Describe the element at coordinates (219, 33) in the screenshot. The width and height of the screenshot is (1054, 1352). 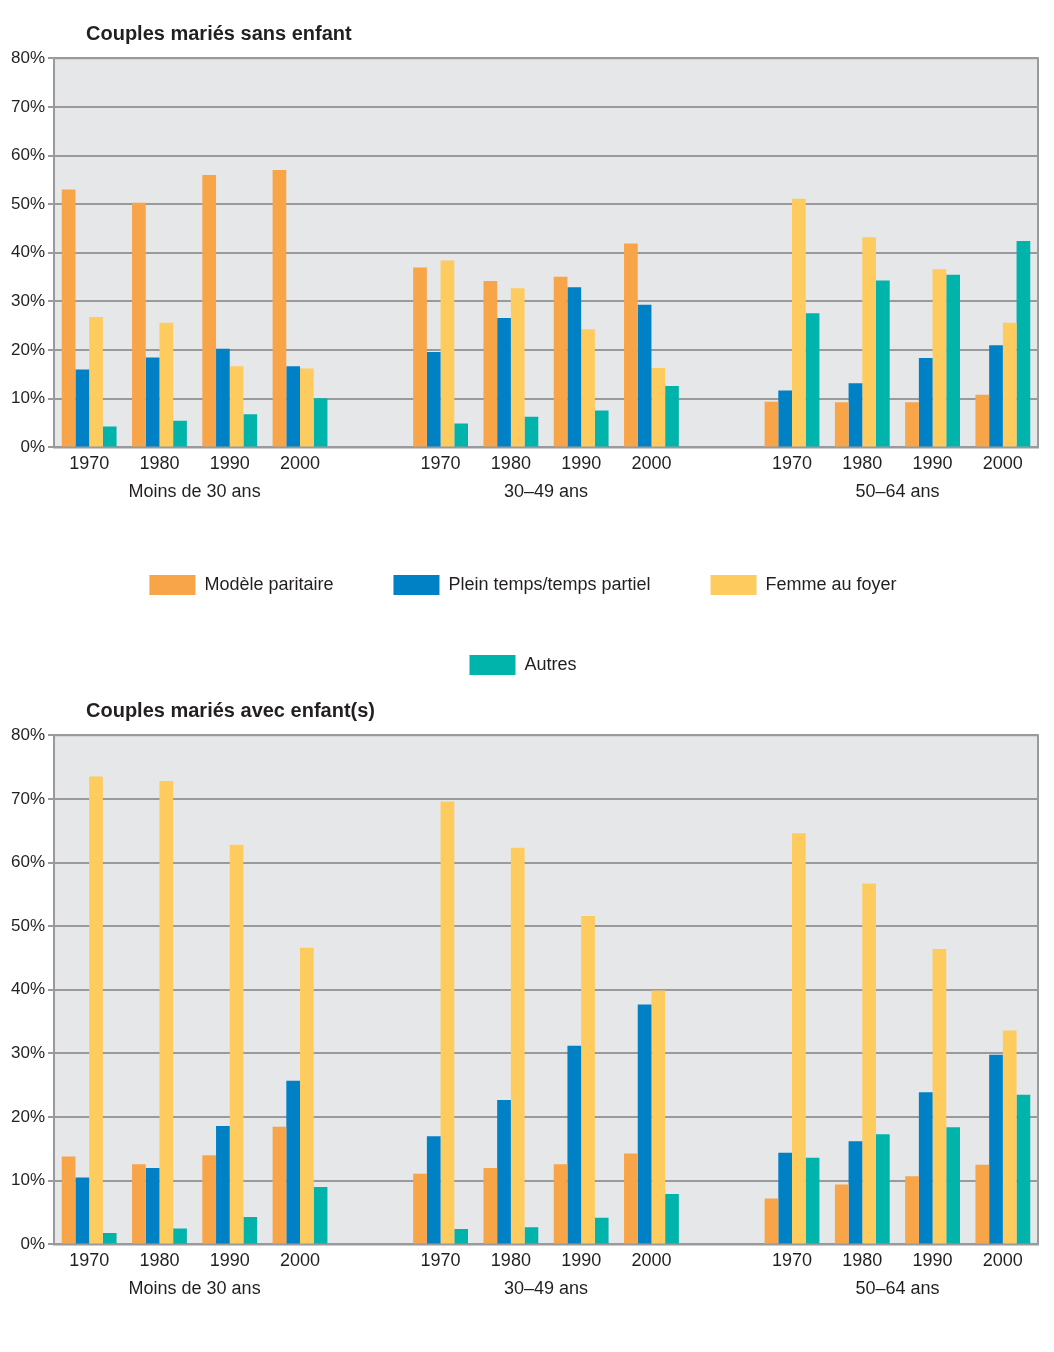
I see `chart-title: Couples mariés sans enfant` at that location.